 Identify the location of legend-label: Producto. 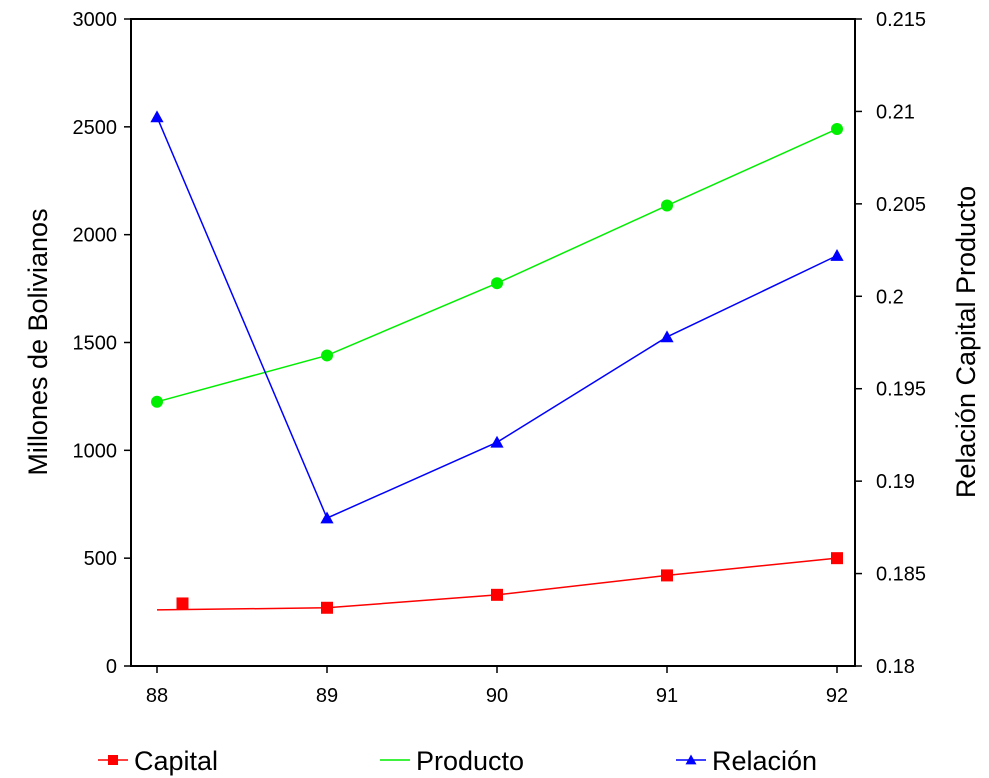
(470, 761).